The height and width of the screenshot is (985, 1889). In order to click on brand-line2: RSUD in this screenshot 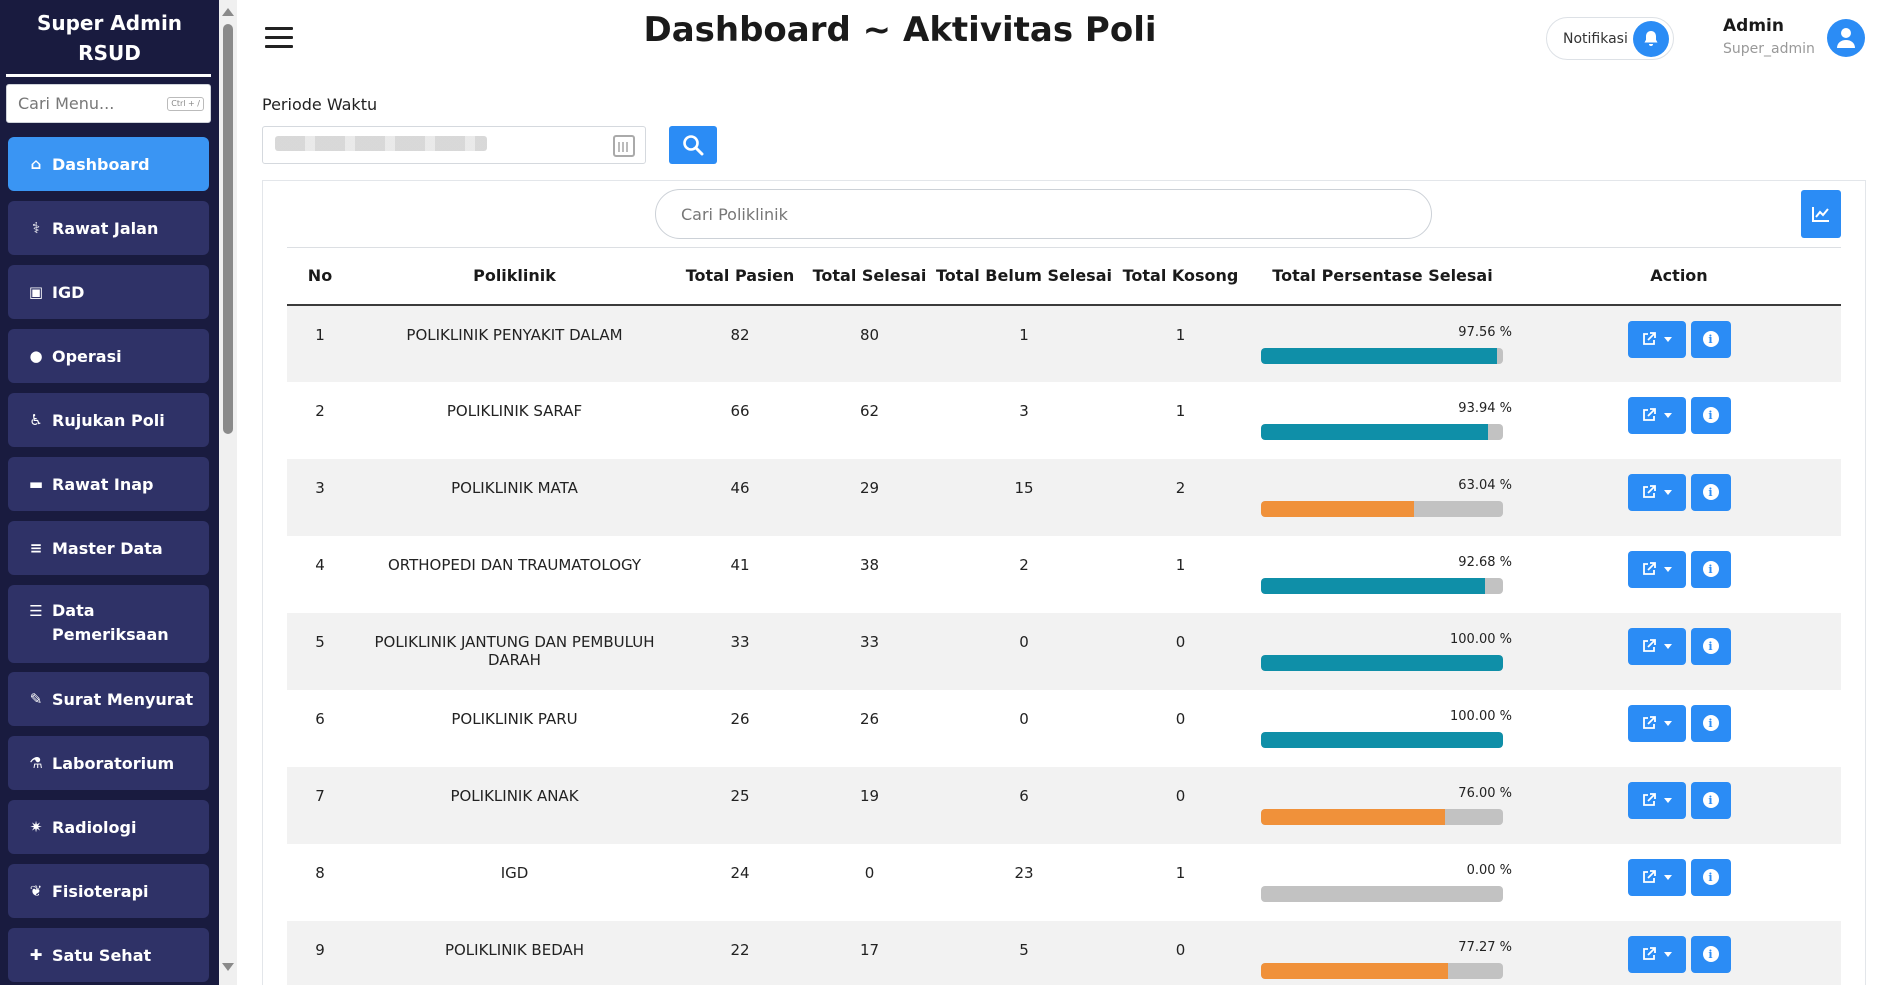, I will do `click(109, 53)`.